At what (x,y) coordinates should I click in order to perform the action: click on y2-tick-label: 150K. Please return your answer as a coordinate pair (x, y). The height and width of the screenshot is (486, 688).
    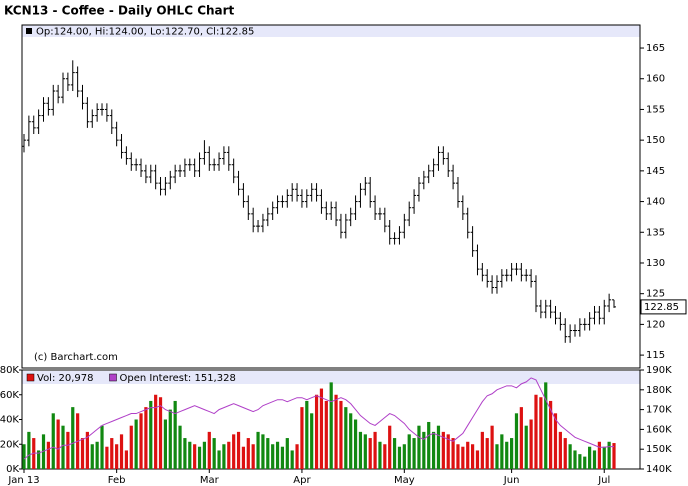
    Looking at the image, I should click on (659, 449).